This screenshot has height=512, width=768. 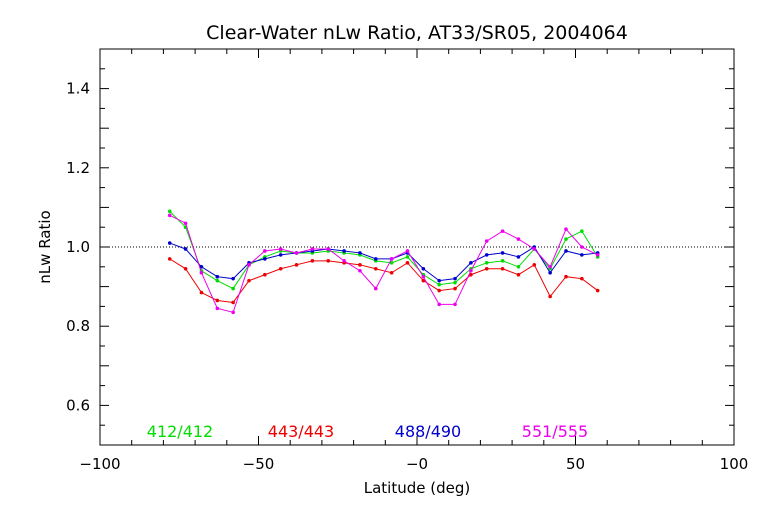 I want to click on legend-entry: 412/412, so click(x=180, y=431).